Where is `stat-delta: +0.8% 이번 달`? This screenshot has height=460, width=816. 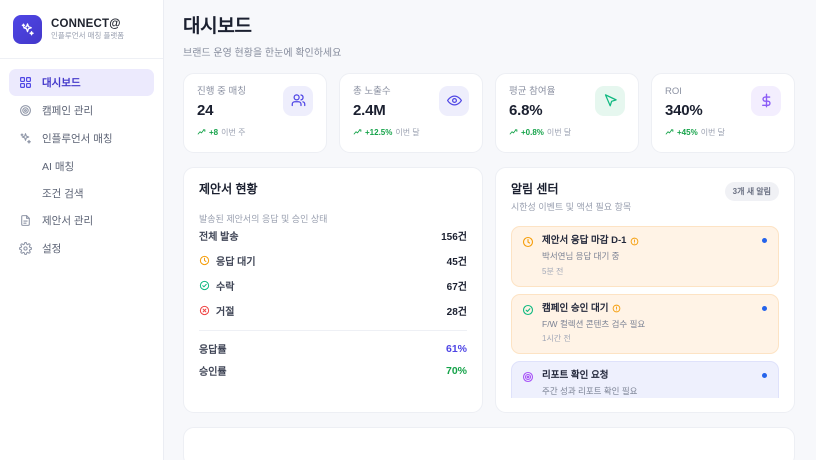
stat-delta: +0.8% 이번 달 is located at coordinates (540, 132).